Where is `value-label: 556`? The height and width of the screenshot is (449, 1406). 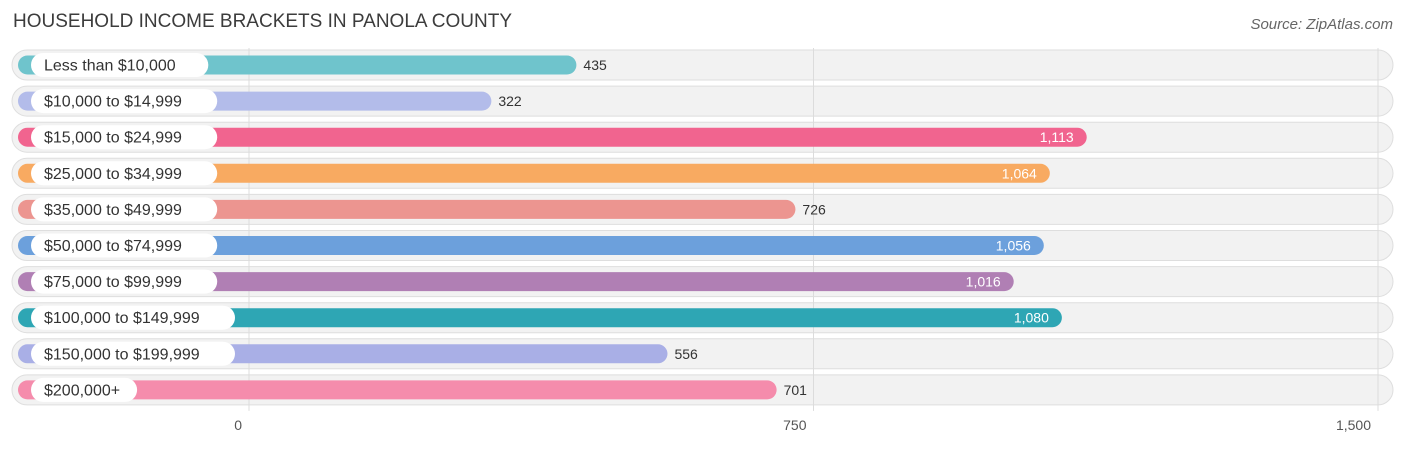 value-label: 556 is located at coordinates (686, 354).